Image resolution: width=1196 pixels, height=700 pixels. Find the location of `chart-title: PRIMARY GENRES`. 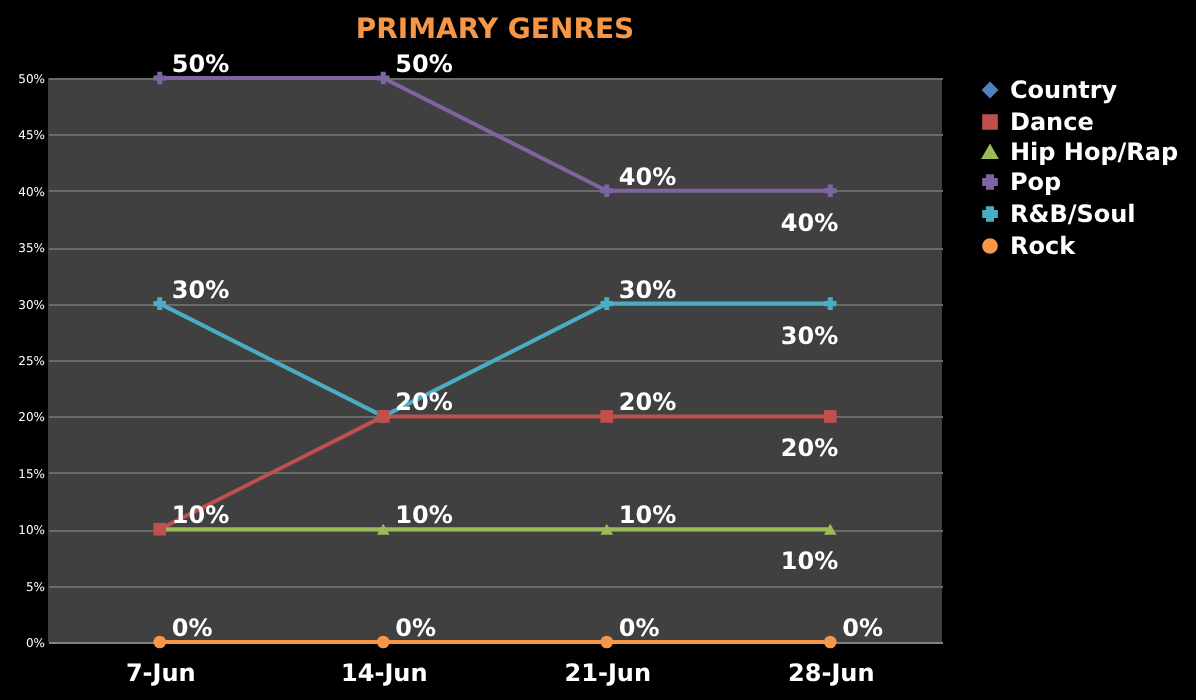

chart-title: PRIMARY GENRES is located at coordinates (495, 30).